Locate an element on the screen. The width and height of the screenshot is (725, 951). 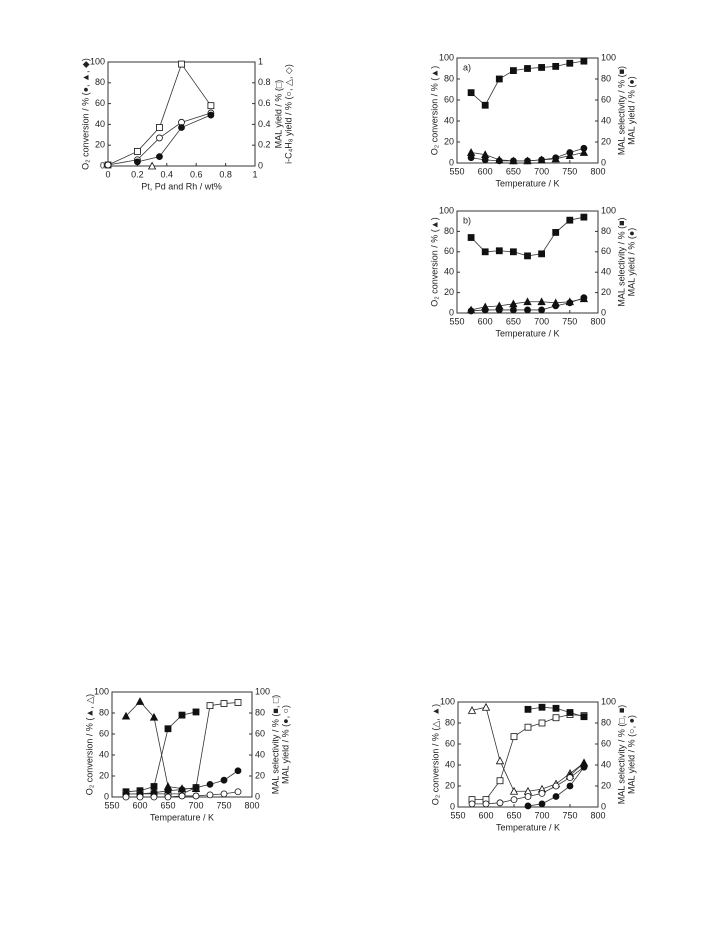
y2-axis-label: MAL yield / % (□) is located at coordinates (278, 114).